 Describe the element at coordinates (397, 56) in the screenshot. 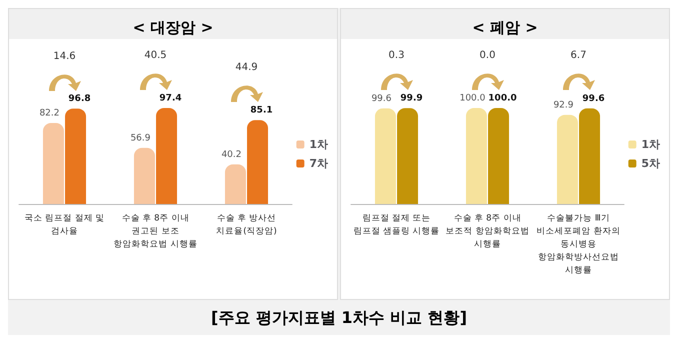

I see `text: 0.3` at that location.